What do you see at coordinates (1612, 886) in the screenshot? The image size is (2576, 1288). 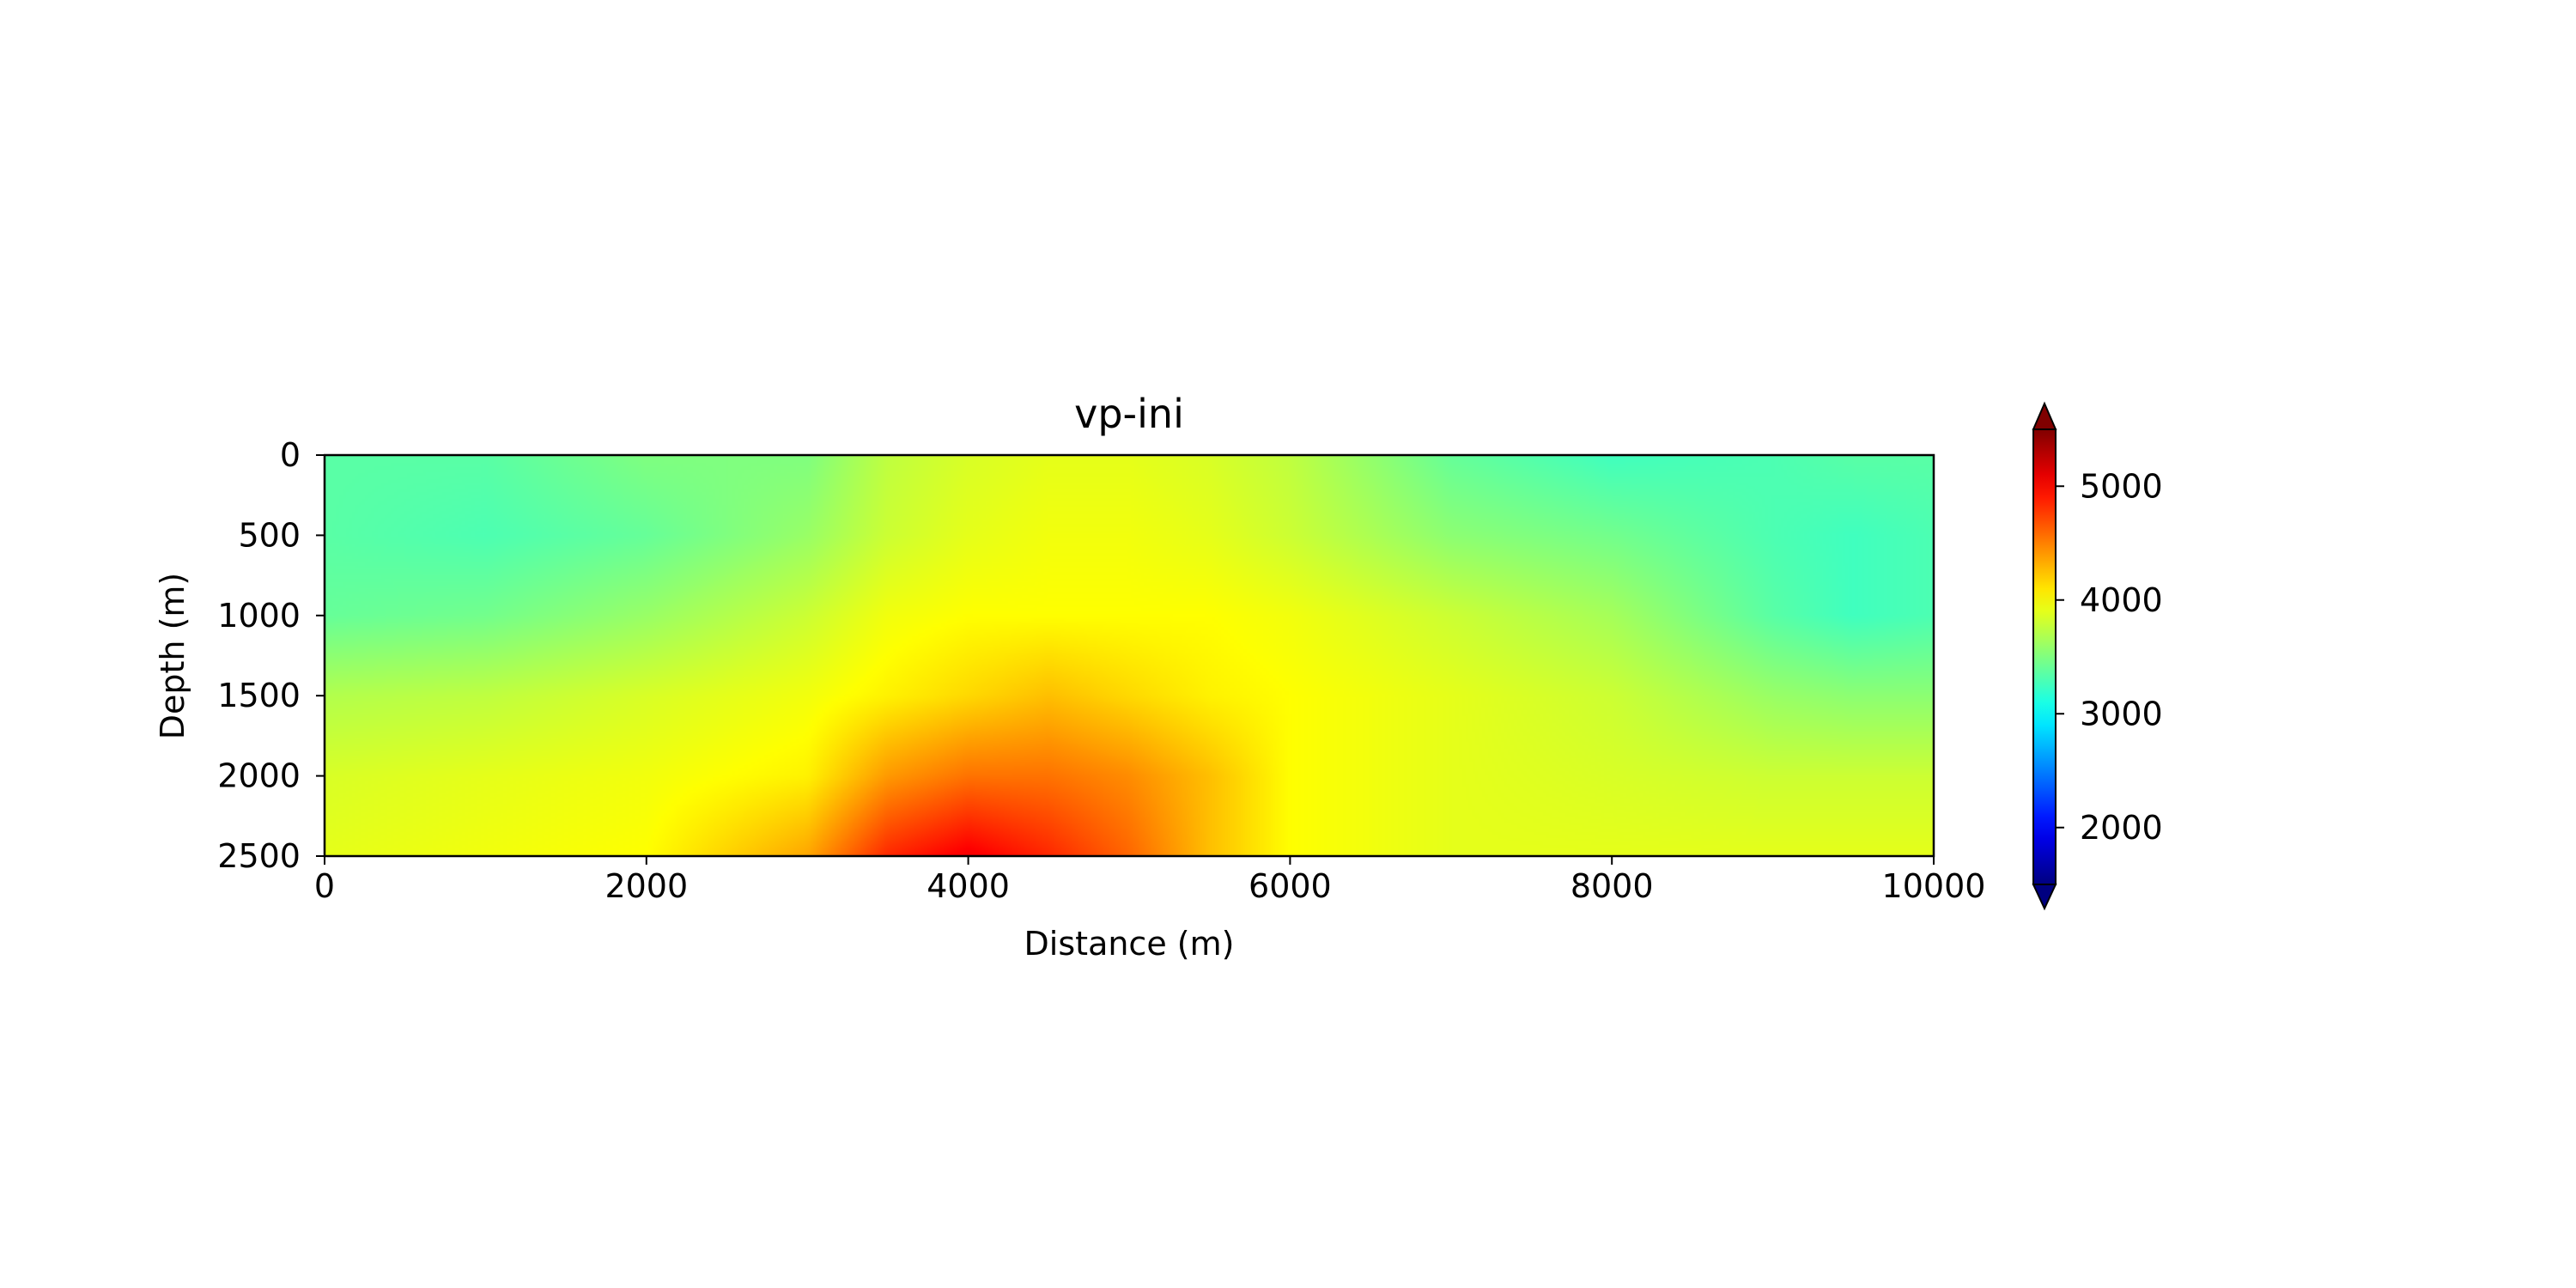 I see `x-tick-label: 8000` at bounding box center [1612, 886].